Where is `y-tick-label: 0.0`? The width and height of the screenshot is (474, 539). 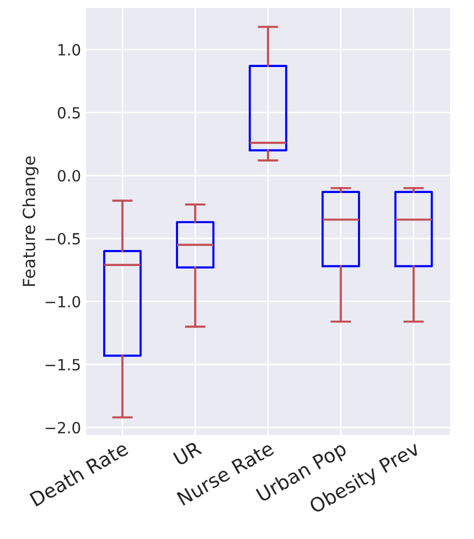 y-tick-label: 0.0 is located at coordinates (69, 176).